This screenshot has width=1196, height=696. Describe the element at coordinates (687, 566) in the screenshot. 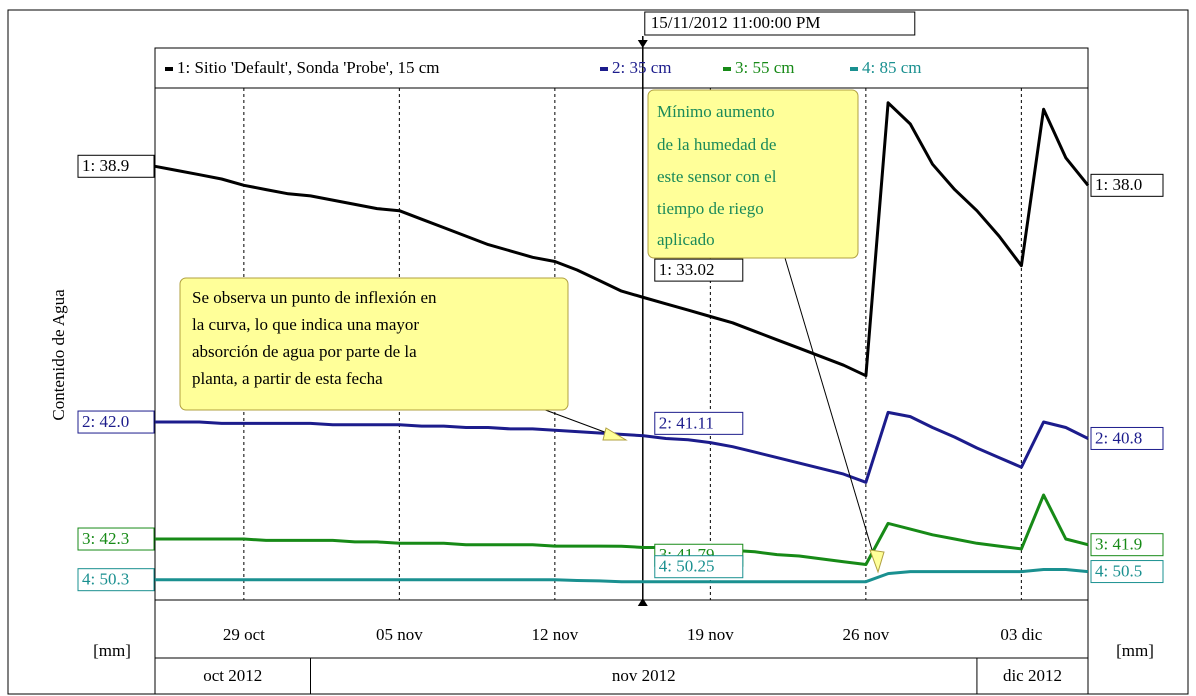

I see `cursor-value-label: 4: 50.25` at that location.